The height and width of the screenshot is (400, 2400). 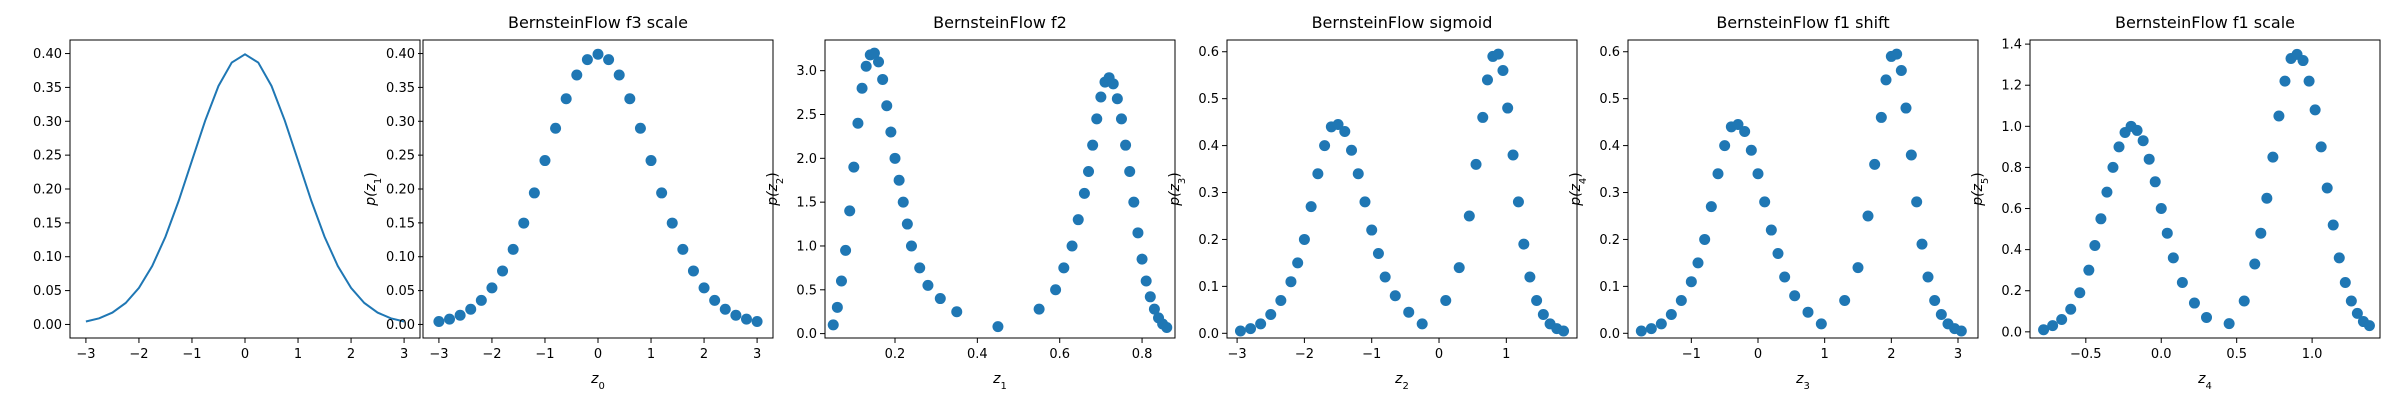 What do you see at coordinates (1405, 386) in the screenshot?
I see `x-axis-label-subscript: 2` at bounding box center [1405, 386].